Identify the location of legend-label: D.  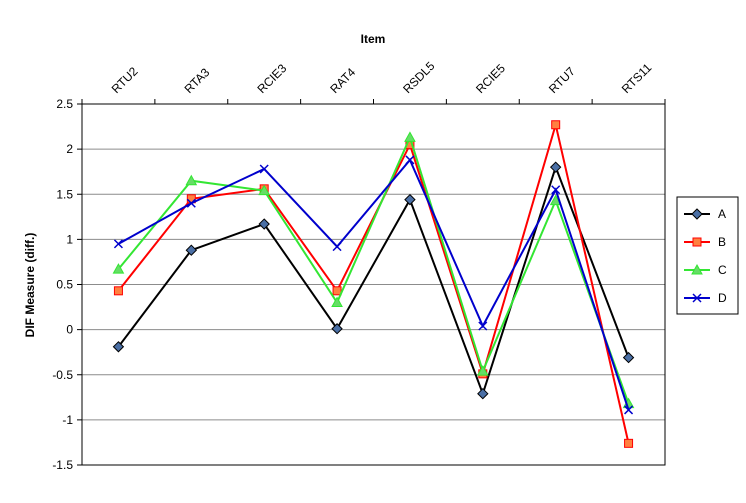
(722, 298).